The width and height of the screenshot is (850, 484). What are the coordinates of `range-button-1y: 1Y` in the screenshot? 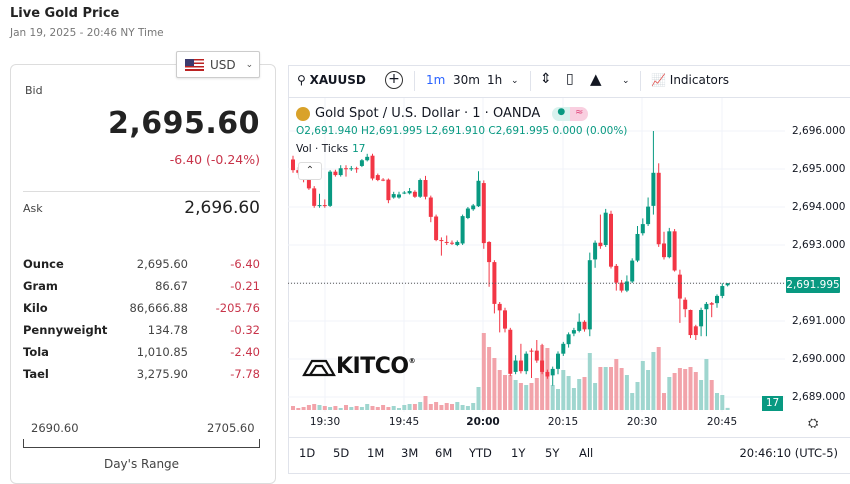 It's located at (518, 453).